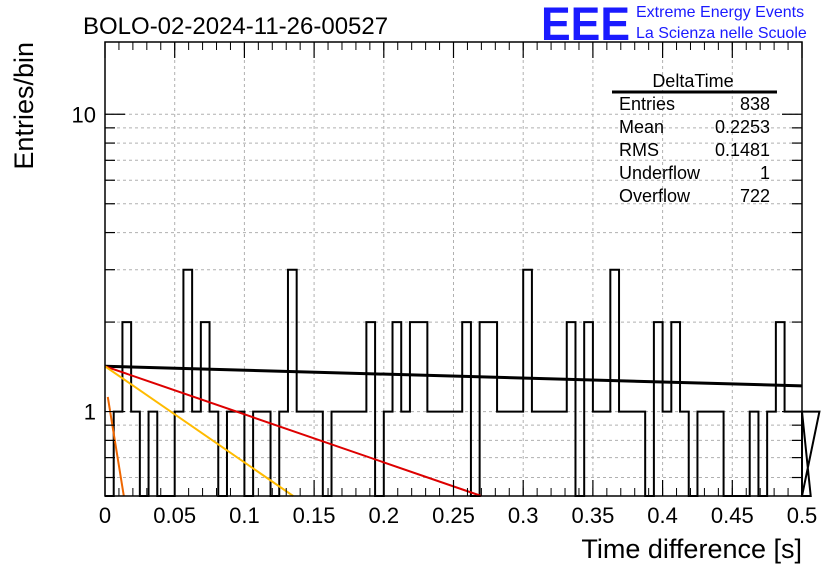 The height and width of the screenshot is (572, 836). What do you see at coordinates (174, 515) in the screenshot?
I see `x-tick-label: 0.05` at bounding box center [174, 515].